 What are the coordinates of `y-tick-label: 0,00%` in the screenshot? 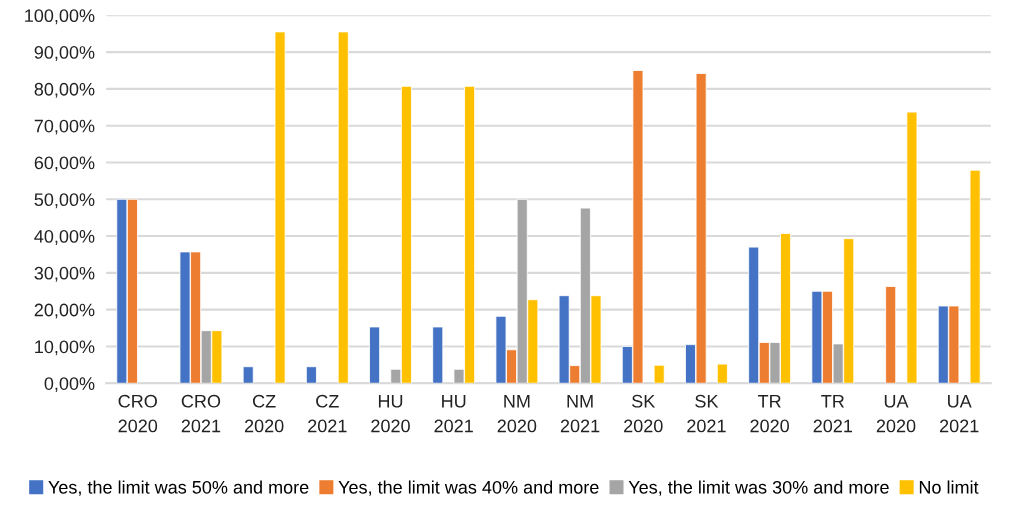 It's located at (69, 385).